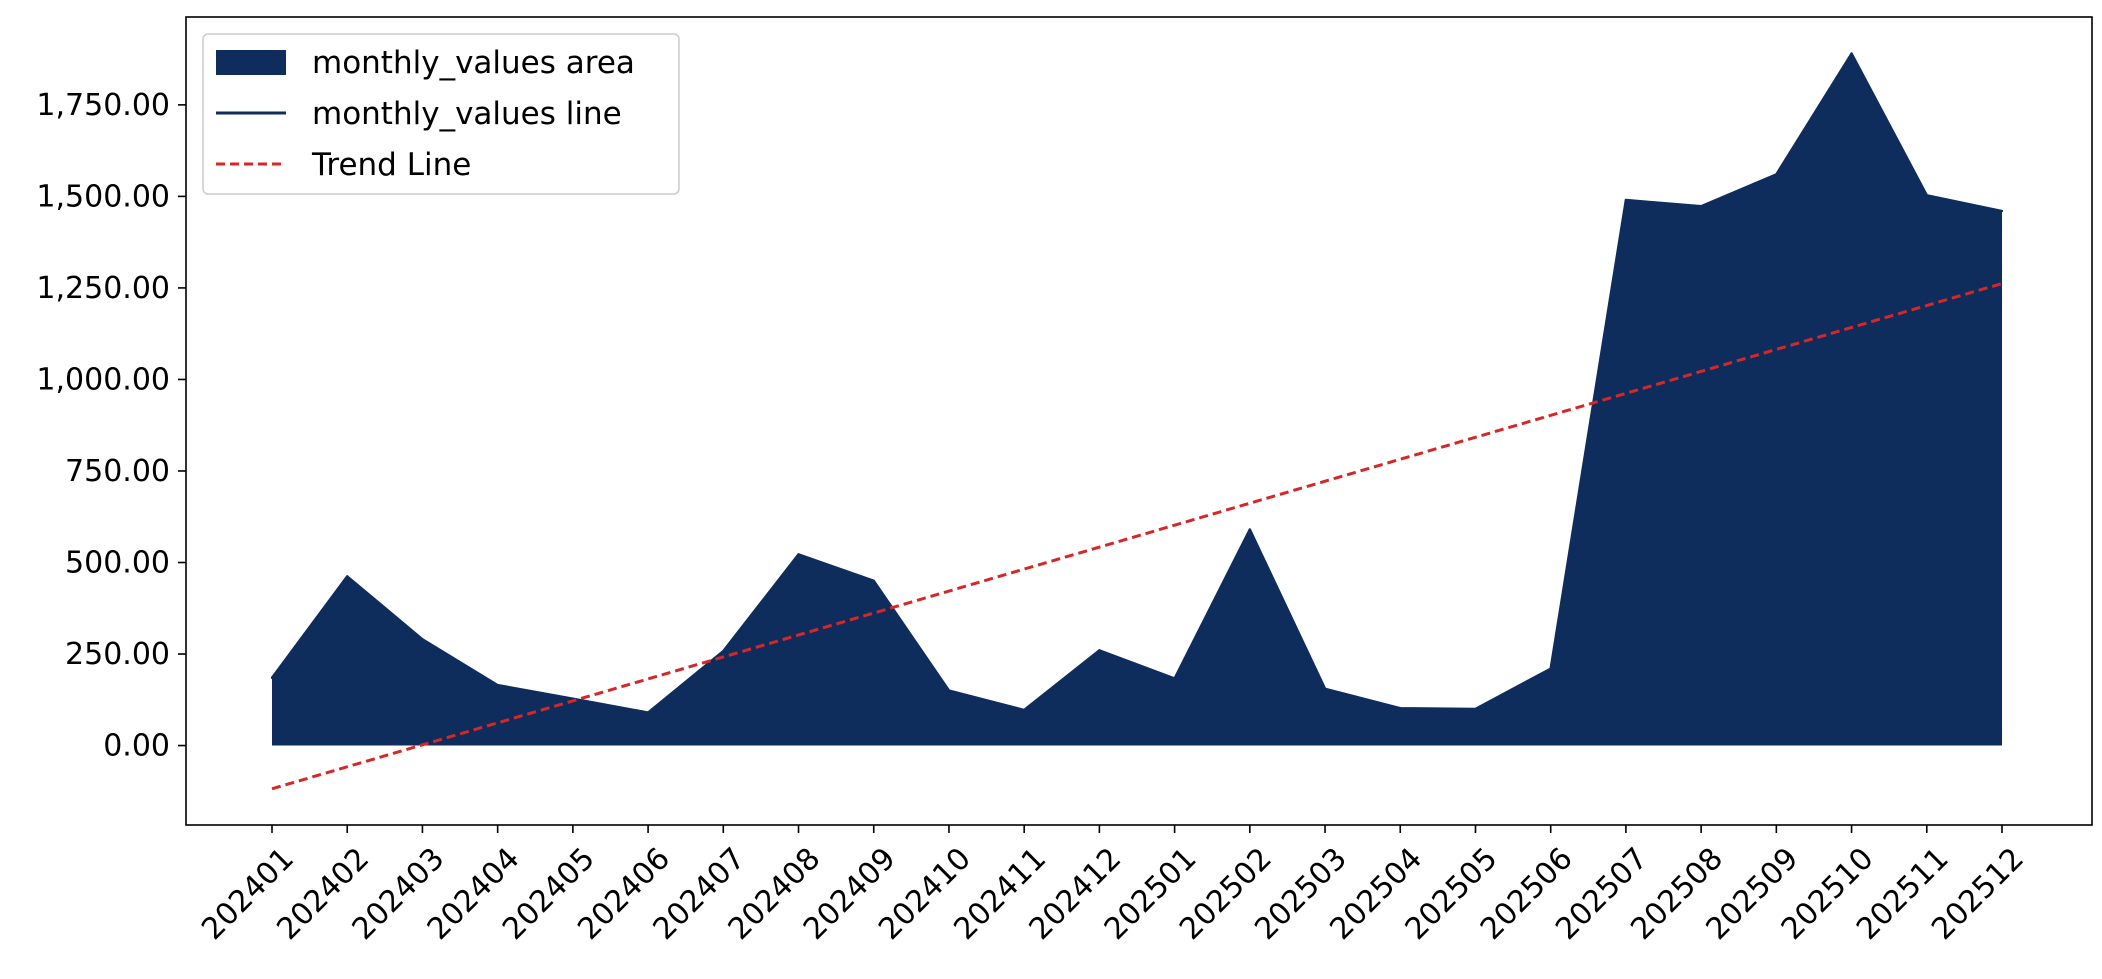  What do you see at coordinates (473, 63) in the screenshot?
I see `legend-label: monthly_values area` at bounding box center [473, 63].